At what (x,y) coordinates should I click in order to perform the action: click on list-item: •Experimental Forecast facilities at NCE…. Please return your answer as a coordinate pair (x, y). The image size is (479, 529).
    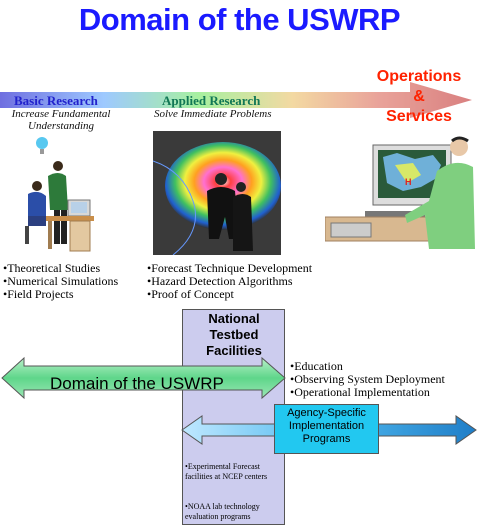
    Looking at the image, I should click on (226, 471).